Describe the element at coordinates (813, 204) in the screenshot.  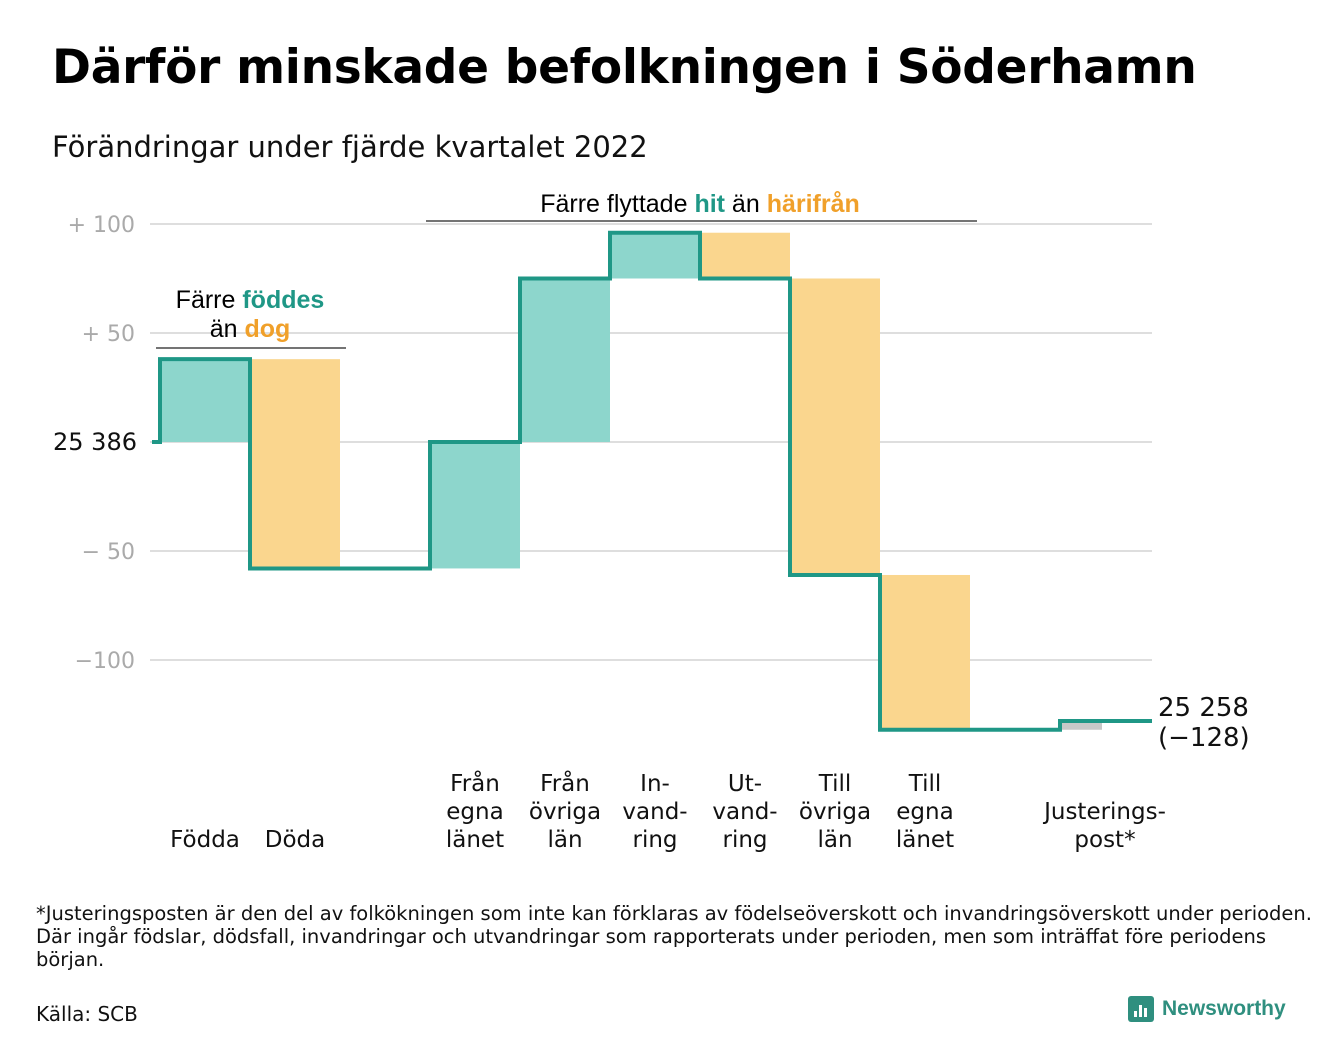
I see `moves-annotation-highlight-out: härifrån` at that location.